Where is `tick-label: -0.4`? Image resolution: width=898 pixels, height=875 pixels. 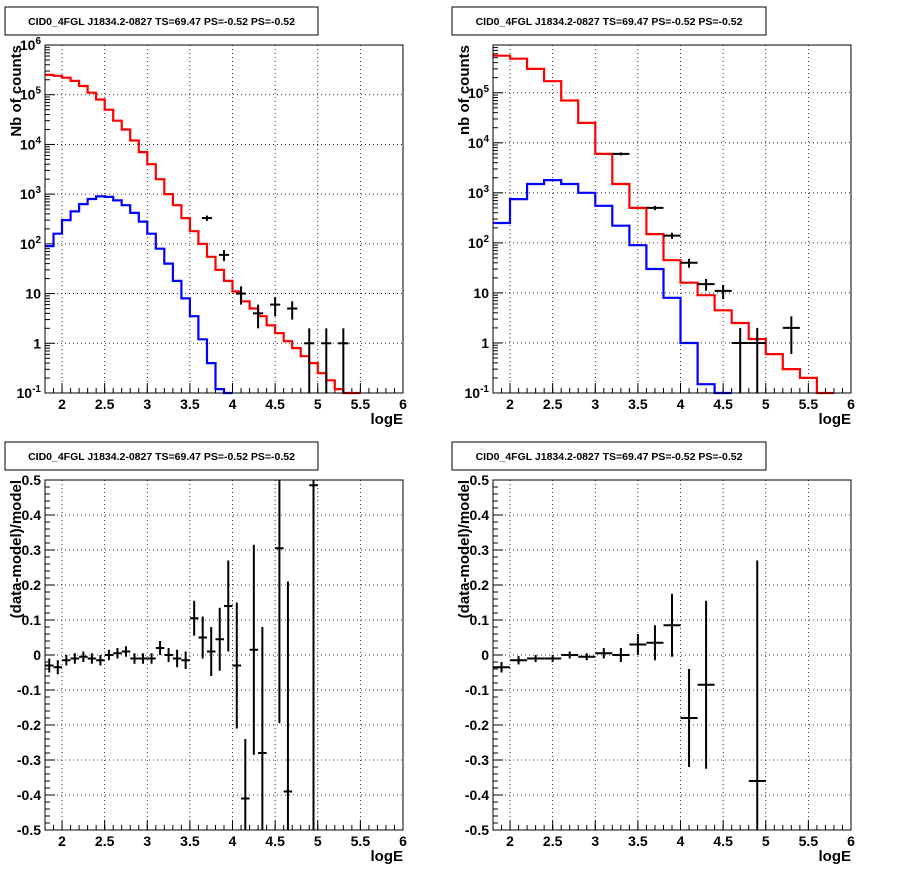 tick-label: -0.4 is located at coordinates (29, 795).